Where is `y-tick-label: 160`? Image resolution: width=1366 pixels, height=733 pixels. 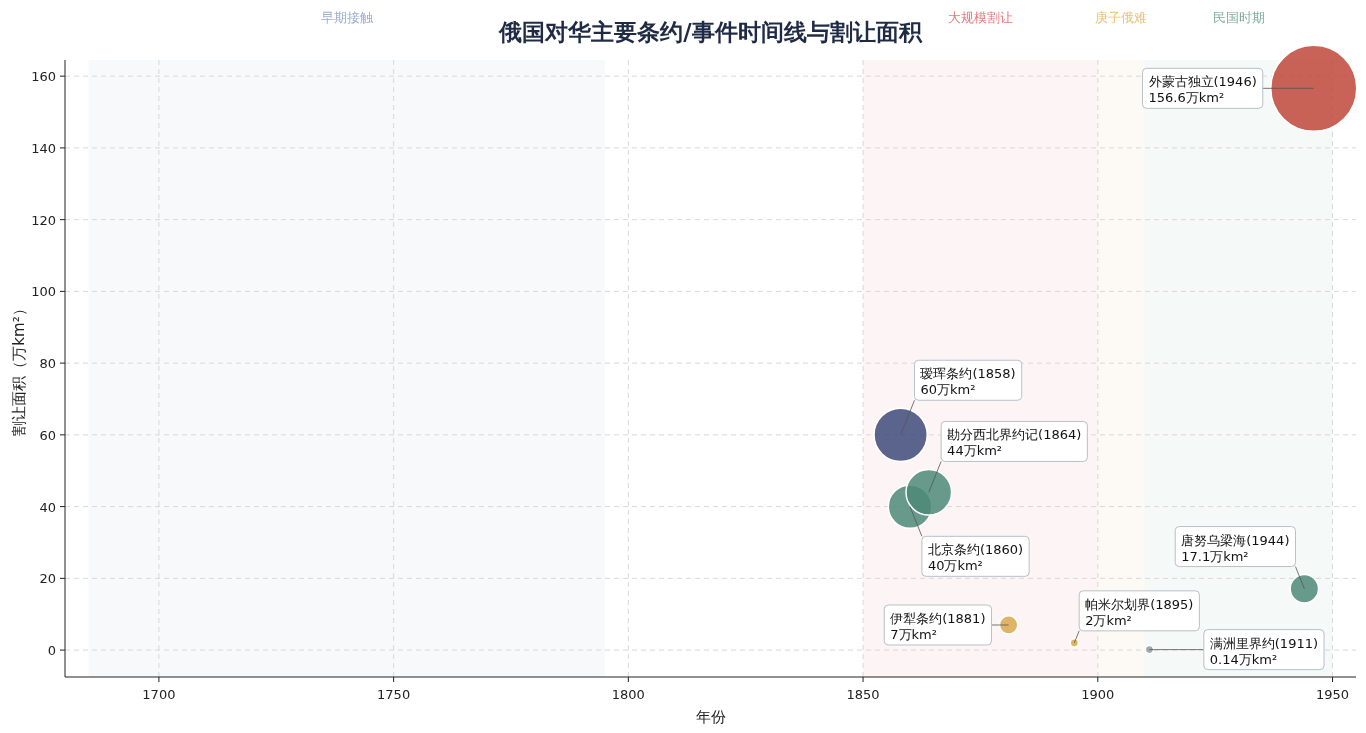 y-tick-label: 160 is located at coordinates (43, 77).